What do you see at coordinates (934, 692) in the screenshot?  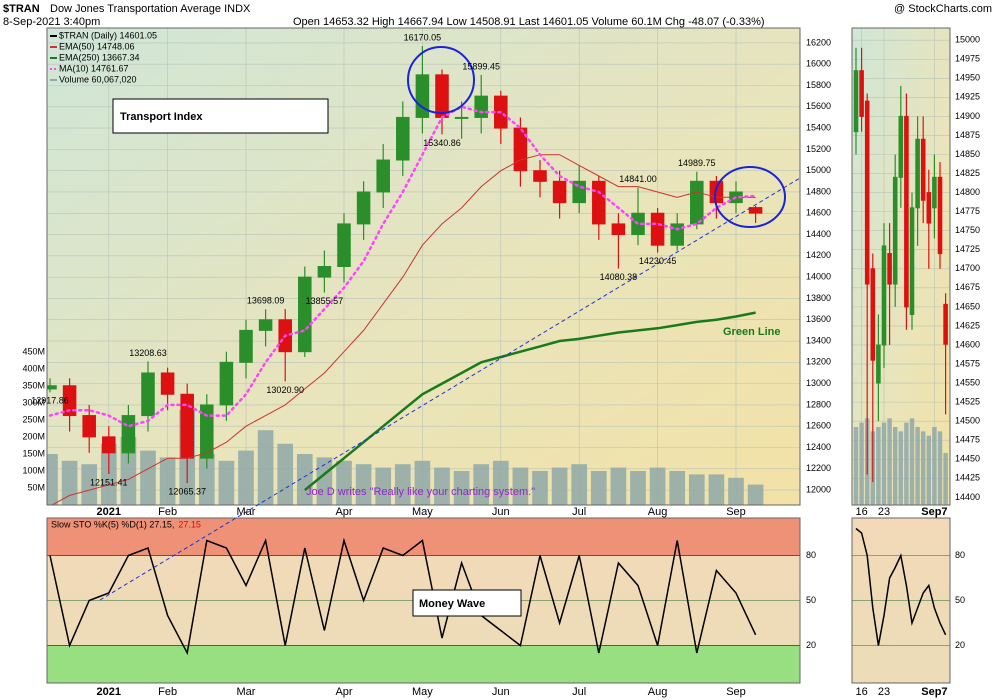 I see `x-tick-label: Sep7` at bounding box center [934, 692].